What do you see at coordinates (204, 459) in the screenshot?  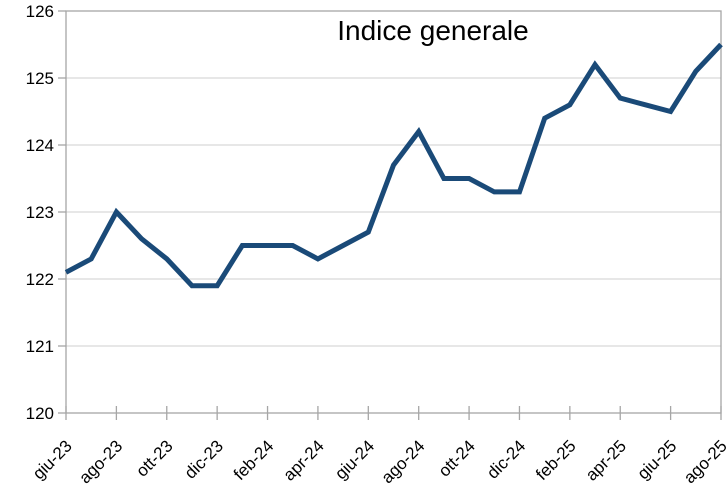 I see `x-axis-tick-label: dic-23` at bounding box center [204, 459].